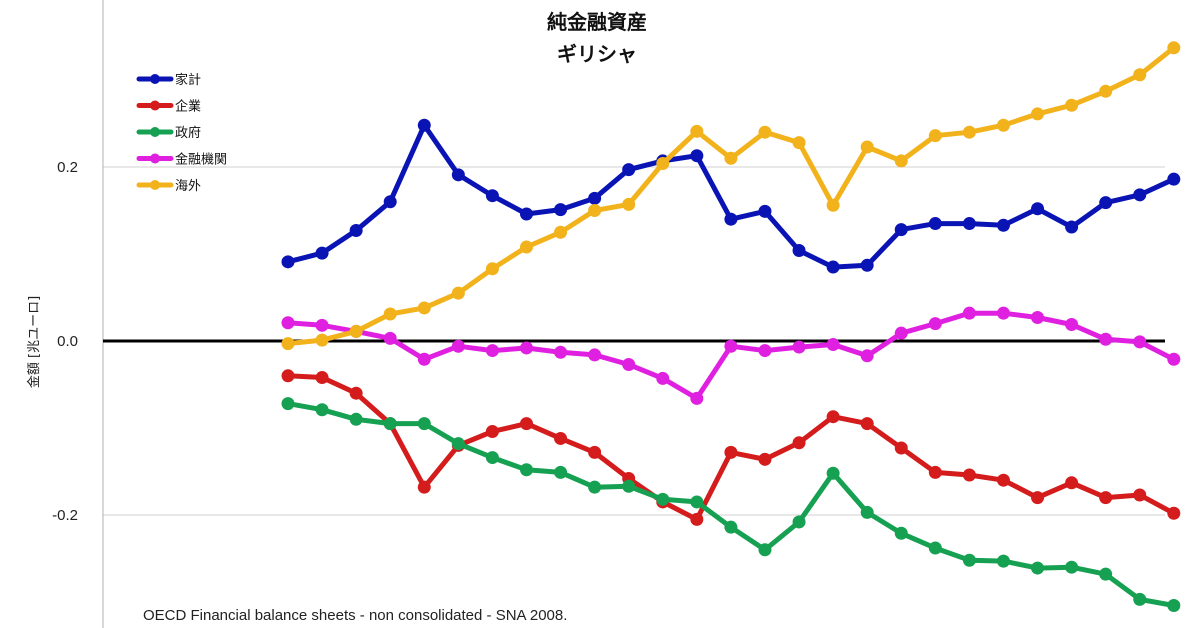 This screenshot has height=628, width=1200. I want to click on legend-label: 金融機関, so click(201, 160).